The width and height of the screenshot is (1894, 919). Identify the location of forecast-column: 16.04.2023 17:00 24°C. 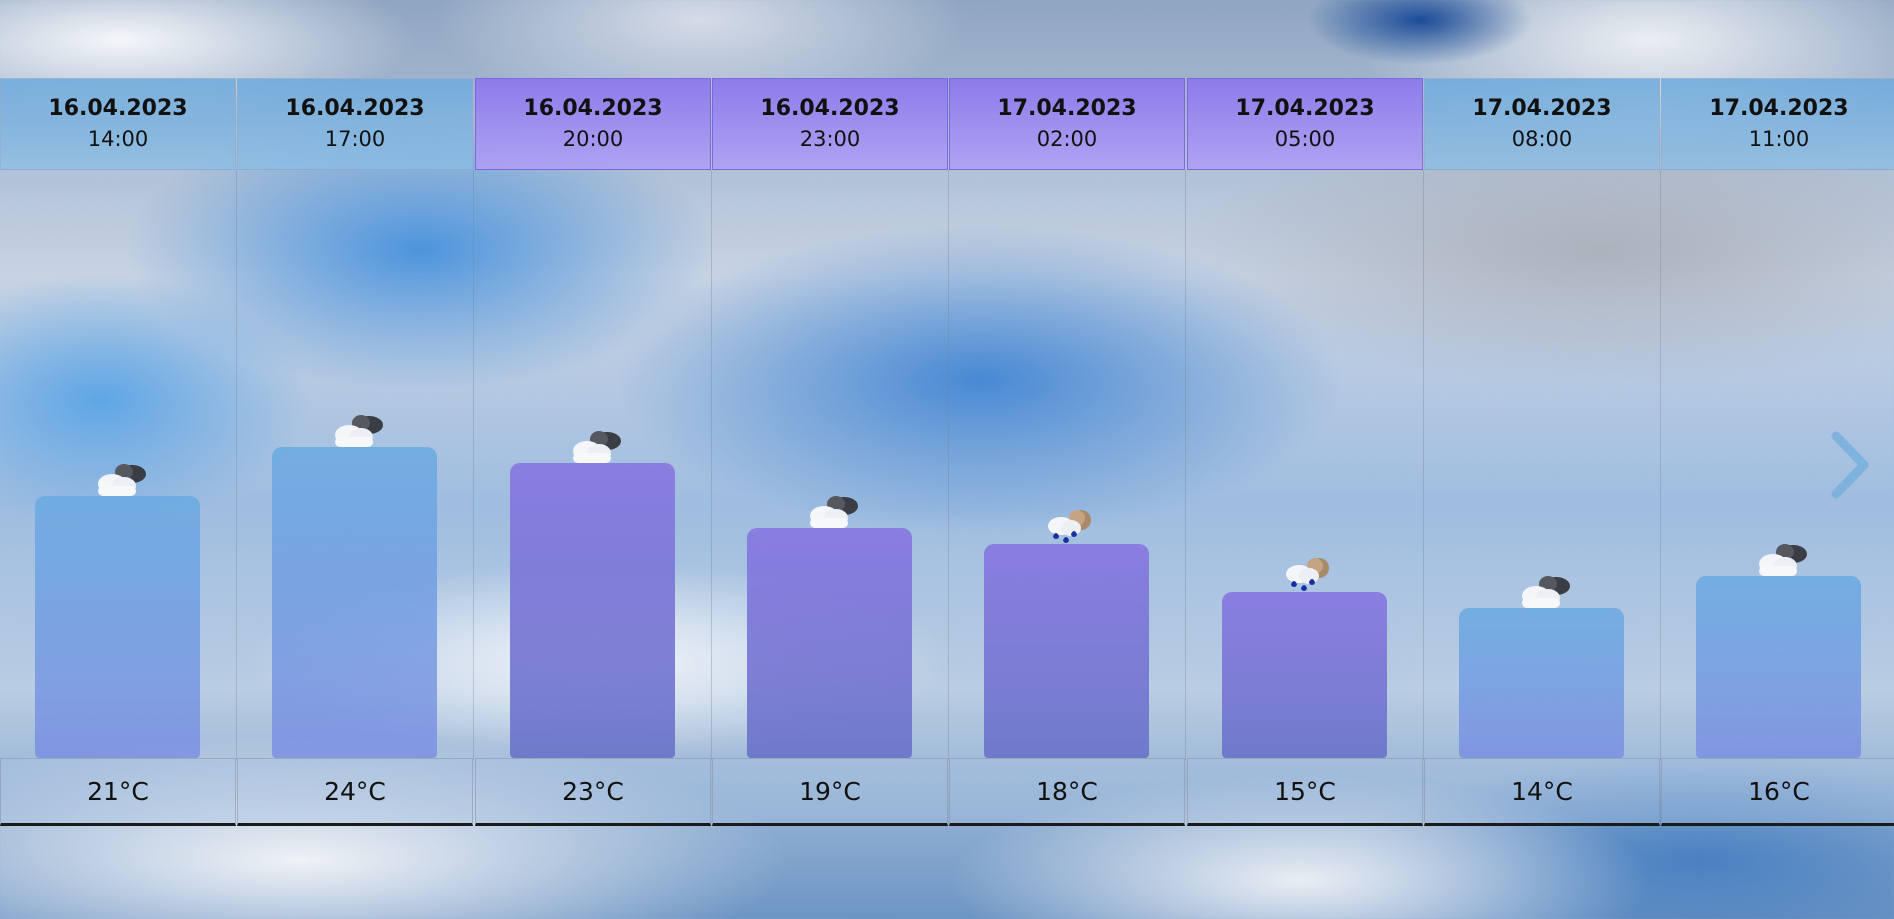
(355, 452).